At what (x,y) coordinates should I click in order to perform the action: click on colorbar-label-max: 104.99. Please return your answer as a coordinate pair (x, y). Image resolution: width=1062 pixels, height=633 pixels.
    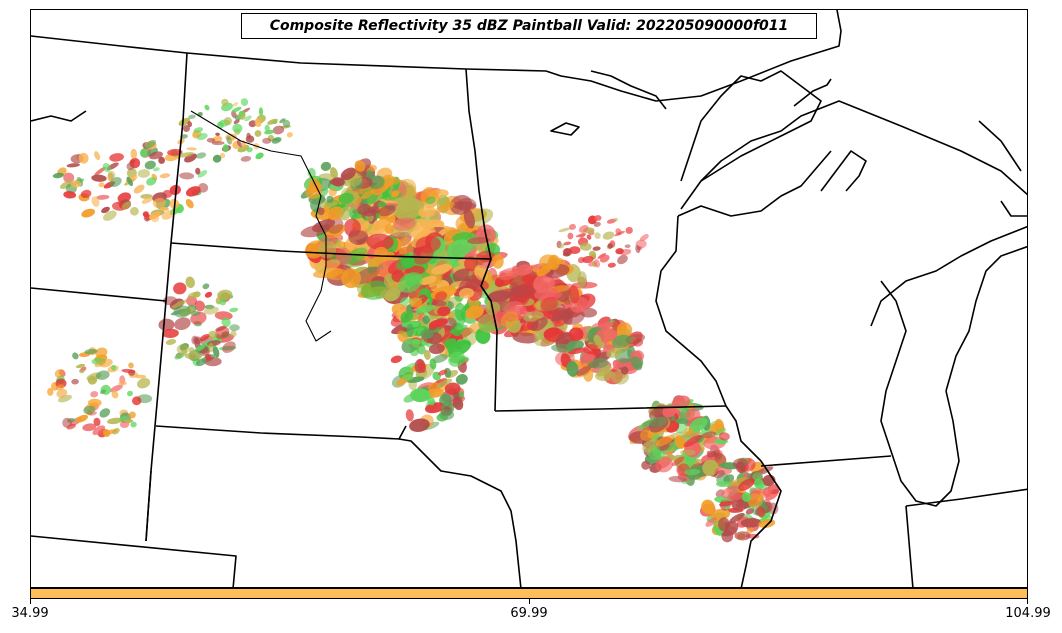
    Looking at the image, I should click on (1028, 613).